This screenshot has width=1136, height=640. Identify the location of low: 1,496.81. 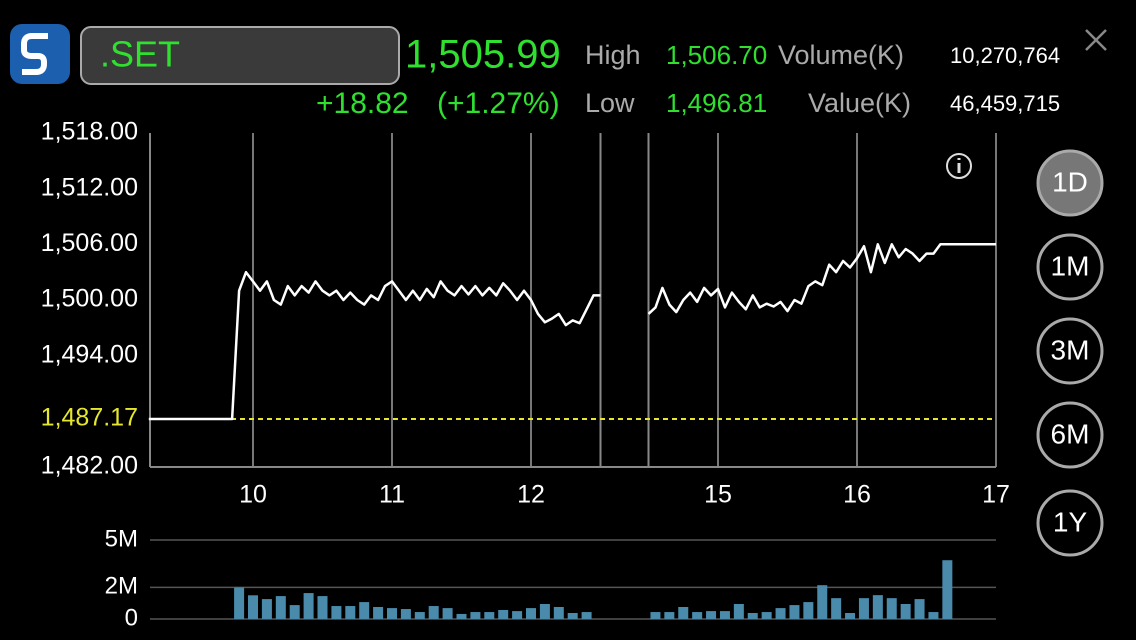
(716, 103).